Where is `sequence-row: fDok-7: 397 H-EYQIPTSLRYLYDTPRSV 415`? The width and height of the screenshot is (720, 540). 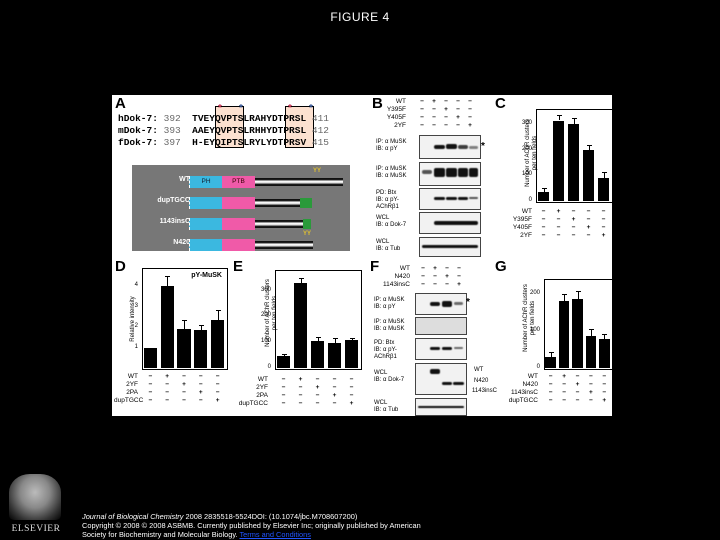
sequence-row: fDok-7: 397 H-EYQIPTSLRYLYDTPRSV 415 is located at coordinates (223, 142).